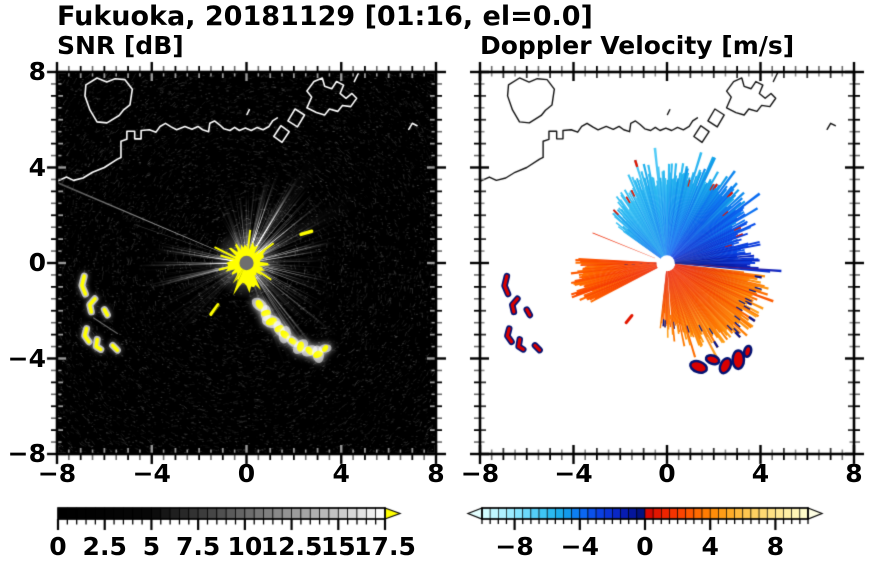 The image size is (870, 570). What do you see at coordinates (151, 473) in the screenshot?
I see `snr-x-tick-label: −4` at bounding box center [151, 473].